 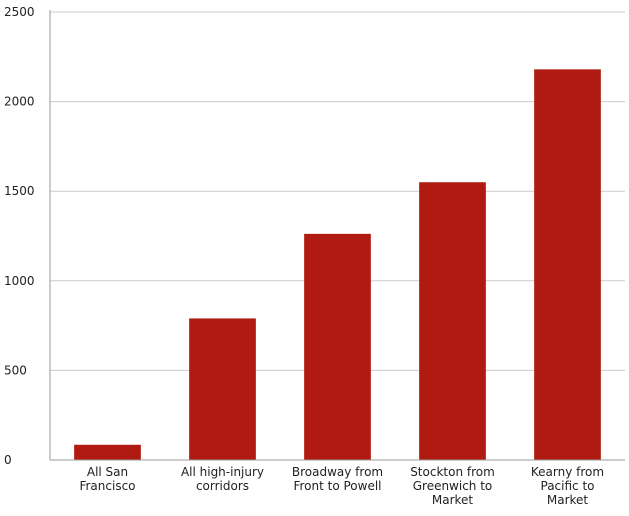 What do you see at coordinates (567, 486) in the screenshot?
I see `x-category-label: Kearny from Pacific to Market` at bounding box center [567, 486].